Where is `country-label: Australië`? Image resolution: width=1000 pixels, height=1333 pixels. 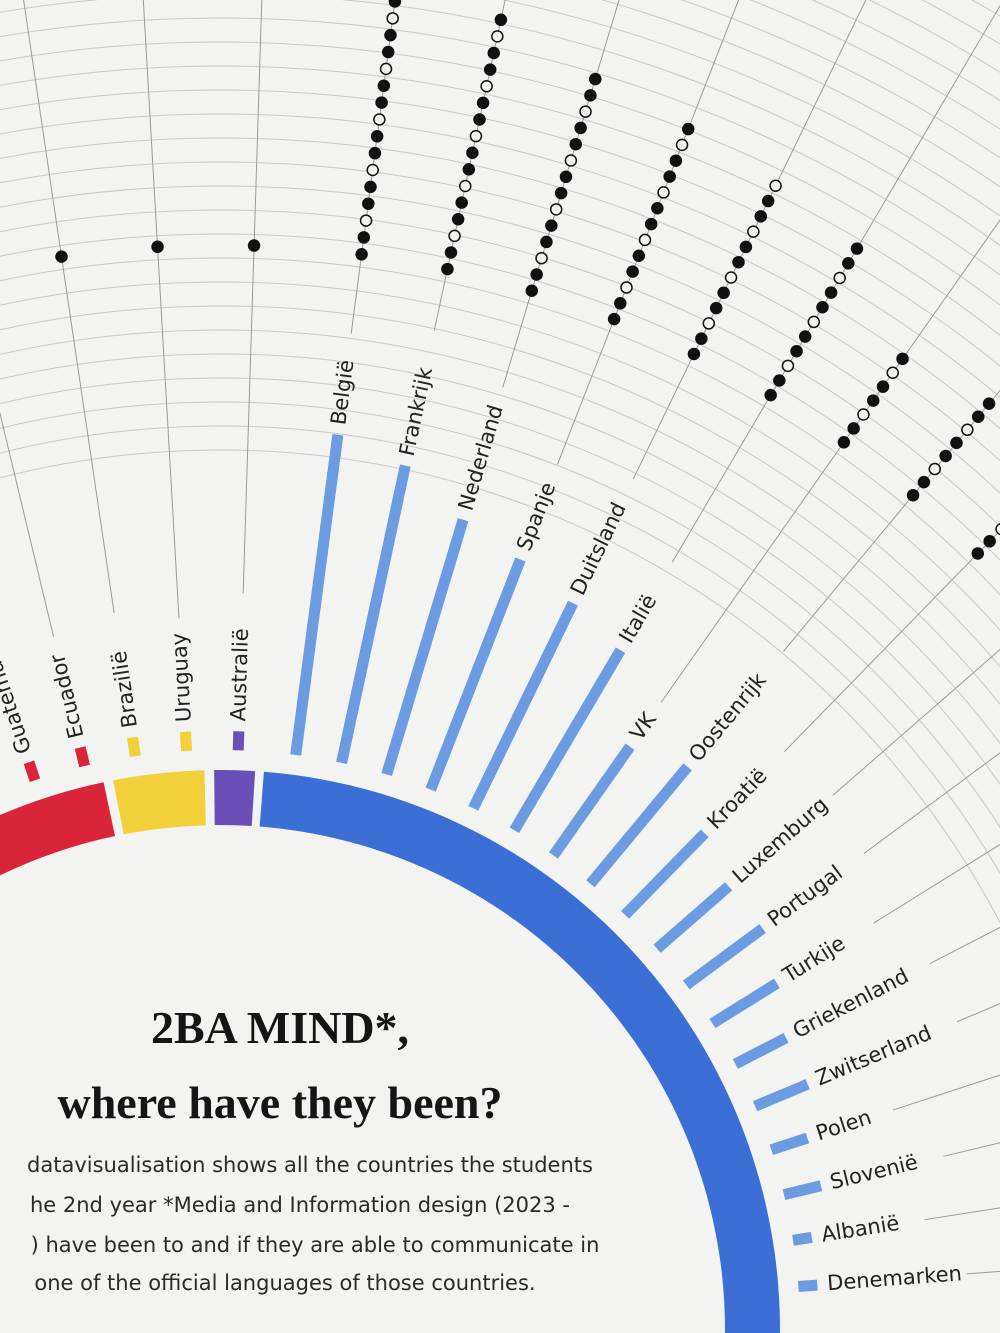 country-label: Australië is located at coordinates (239, 675).